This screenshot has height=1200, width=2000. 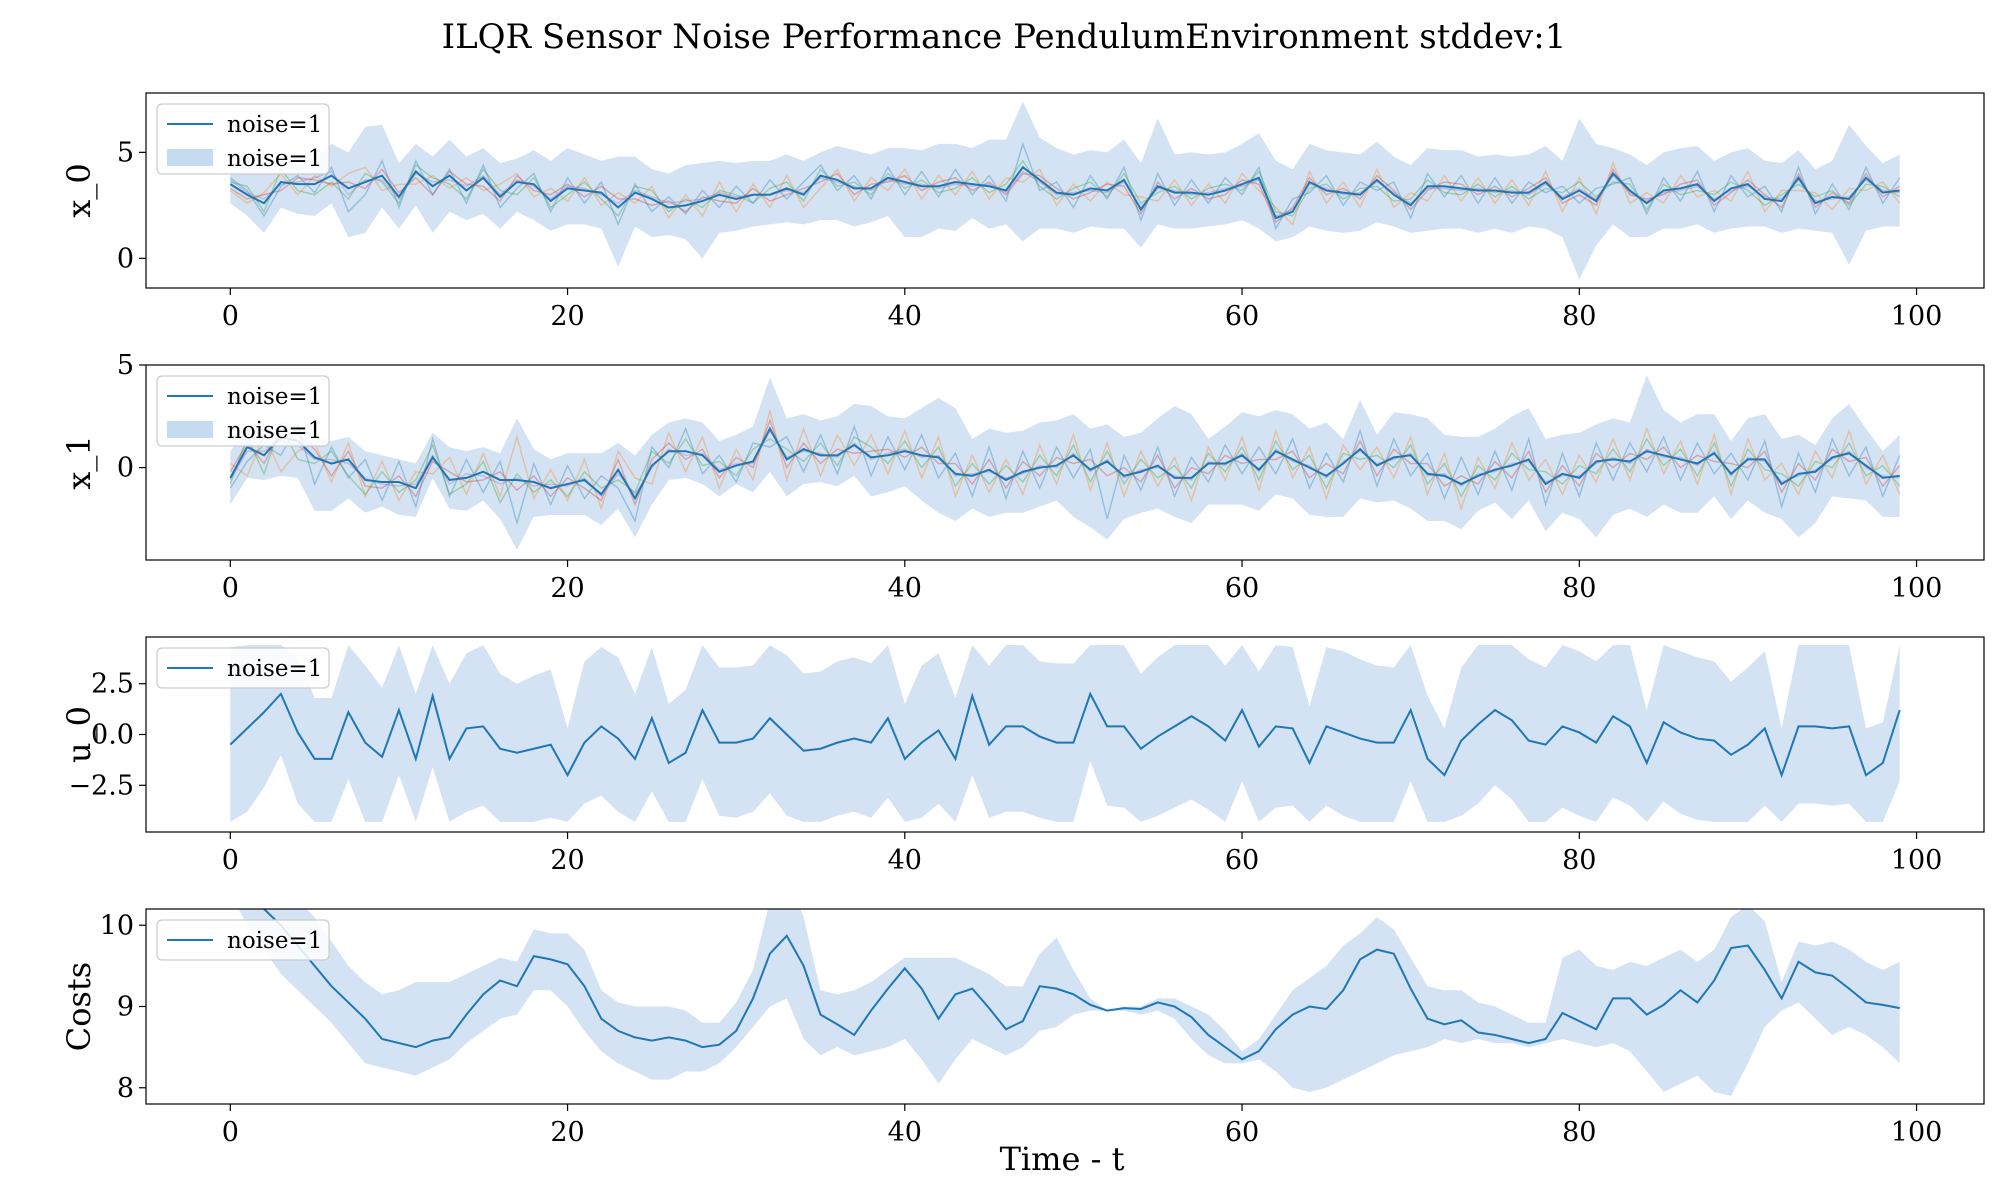 What do you see at coordinates (79, 1006) in the screenshot?
I see `y-axis-label: Costs` at bounding box center [79, 1006].